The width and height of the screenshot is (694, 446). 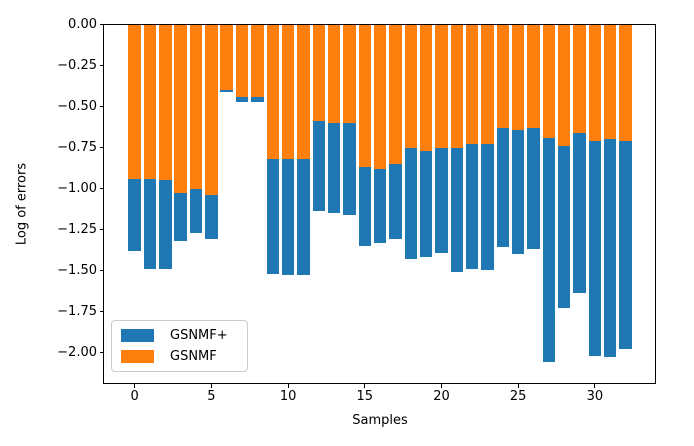 What do you see at coordinates (288, 396) in the screenshot?
I see `x-tick-label: 10` at bounding box center [288, 396].